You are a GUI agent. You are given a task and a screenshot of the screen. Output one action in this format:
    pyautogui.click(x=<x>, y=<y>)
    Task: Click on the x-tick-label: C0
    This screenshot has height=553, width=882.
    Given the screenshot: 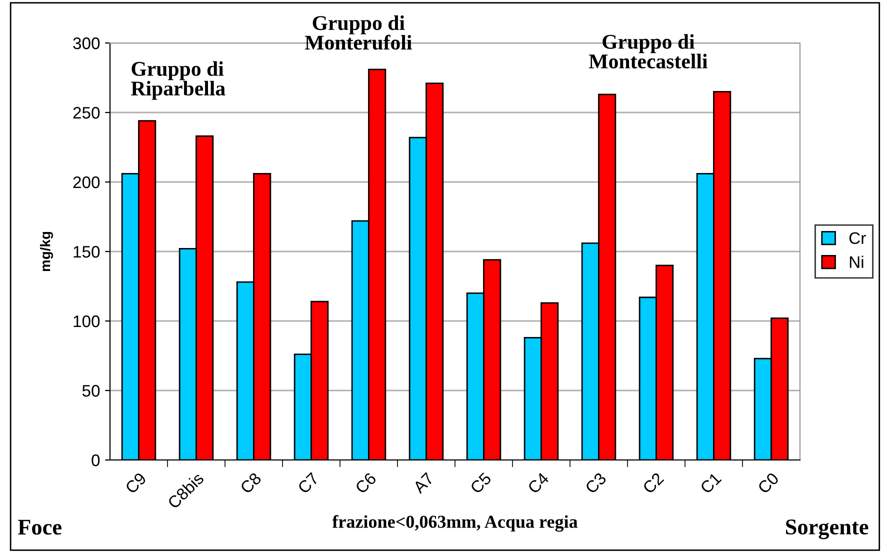 What is the action you would take?
    pyautogui.click(x=768, y=483)
    